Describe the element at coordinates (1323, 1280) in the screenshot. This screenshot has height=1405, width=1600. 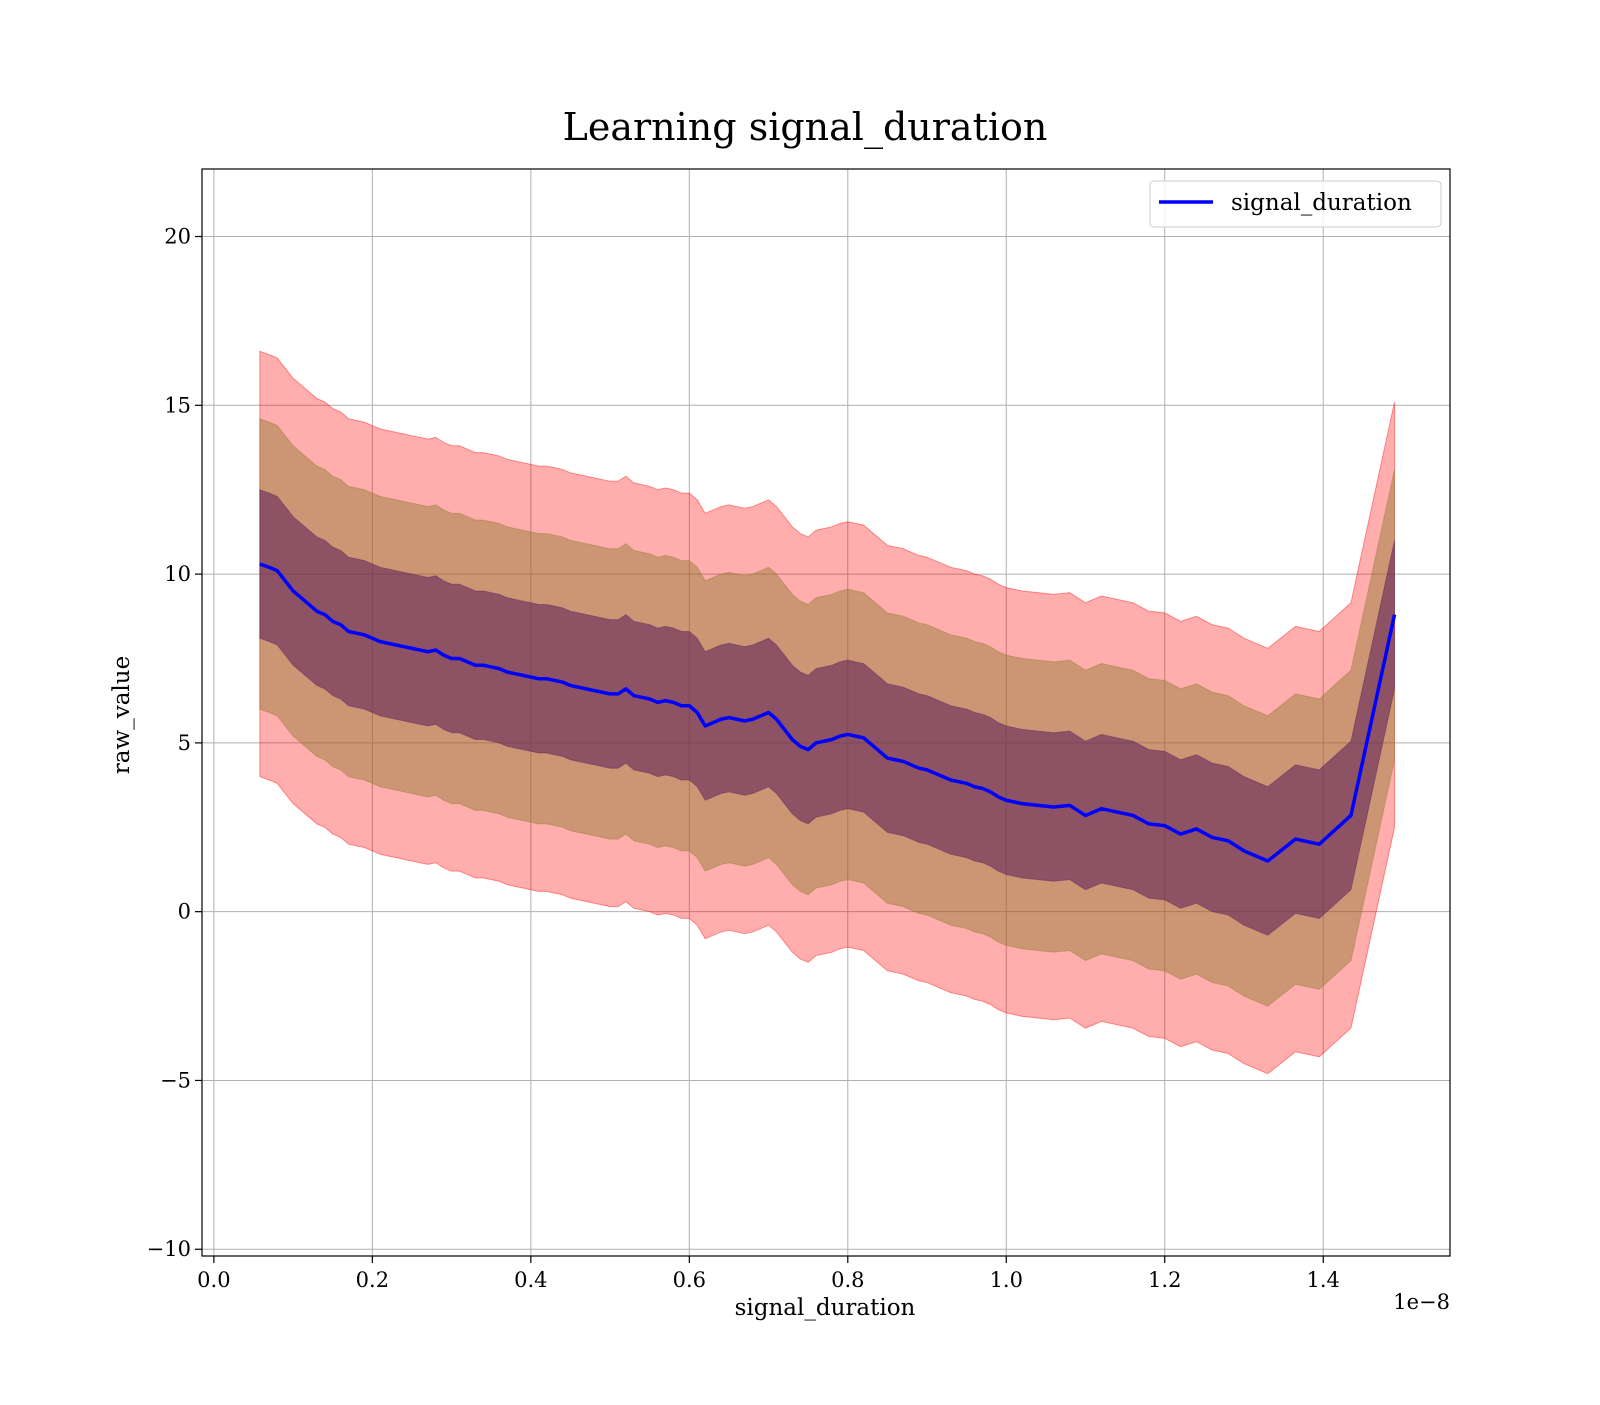
I see `x-tick-label: 1.4` at that location.